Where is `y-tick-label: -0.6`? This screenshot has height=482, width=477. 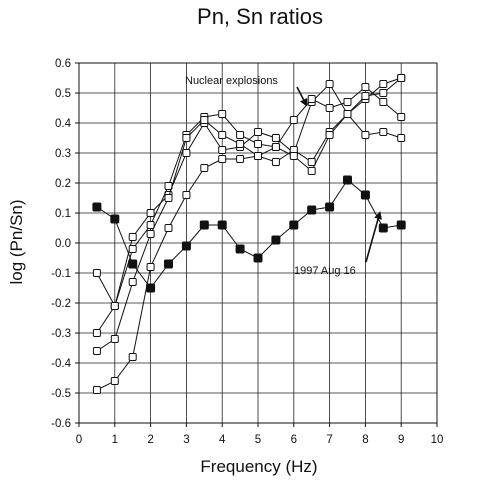
y-tick-label: -0.6 is located at coordinates (61, 424).